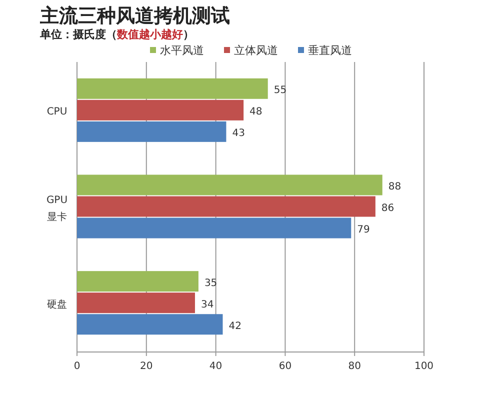 The width and height of the screenshot is (480, 403). What do you see at coordinates (395, 186) in the screenshot?
I see `data-label: 88` at bounding box center [395, 186].